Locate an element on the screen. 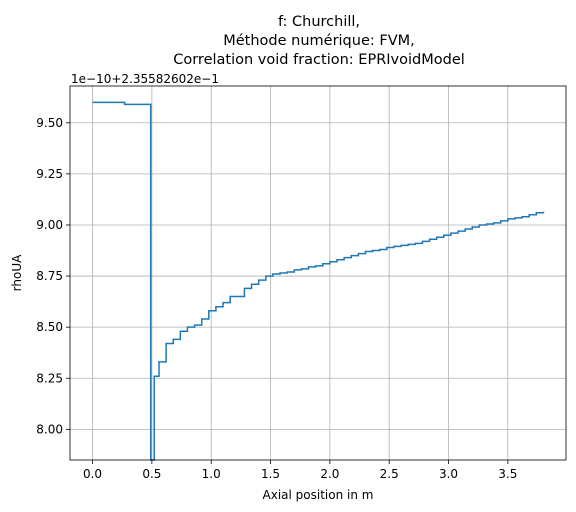 The height and width of the screenshot is (512, 576). x-tick-label: 1.0 is located at coordinates (211, 474).